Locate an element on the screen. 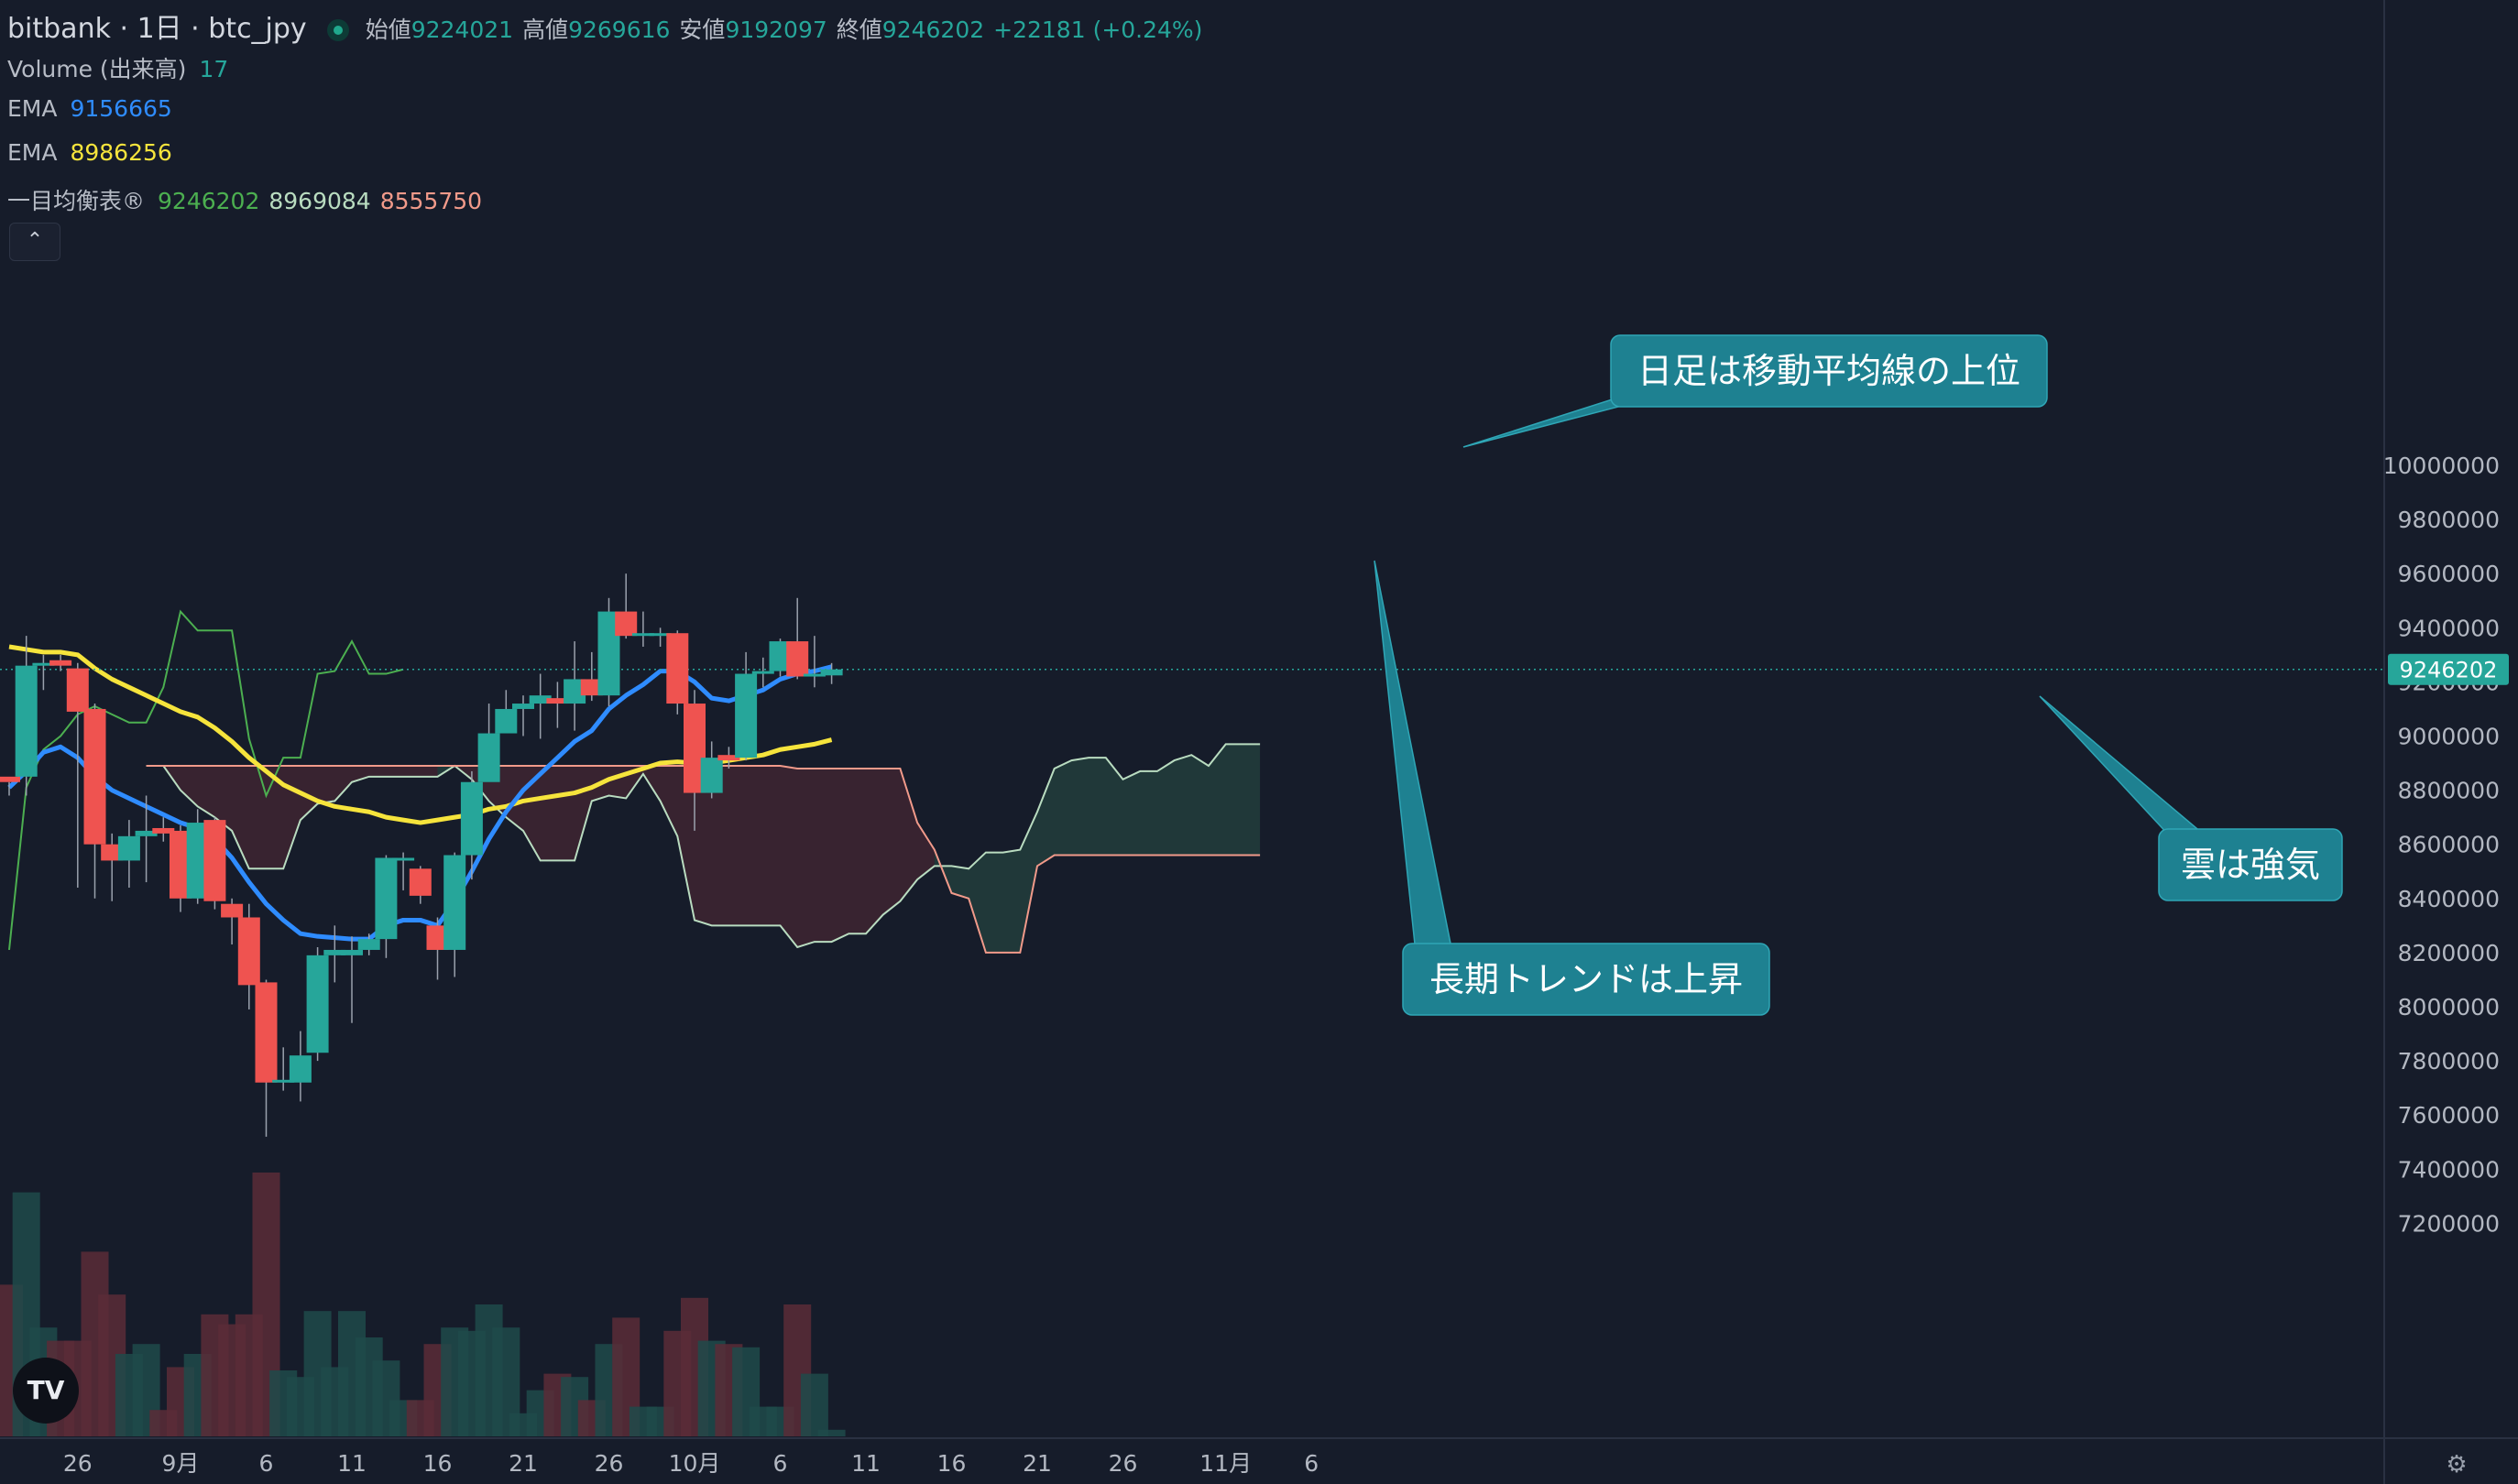 The width and height of the screenshot is (2518, 1484). x-tick-label: 26 is located at coordinates (609, 1464).